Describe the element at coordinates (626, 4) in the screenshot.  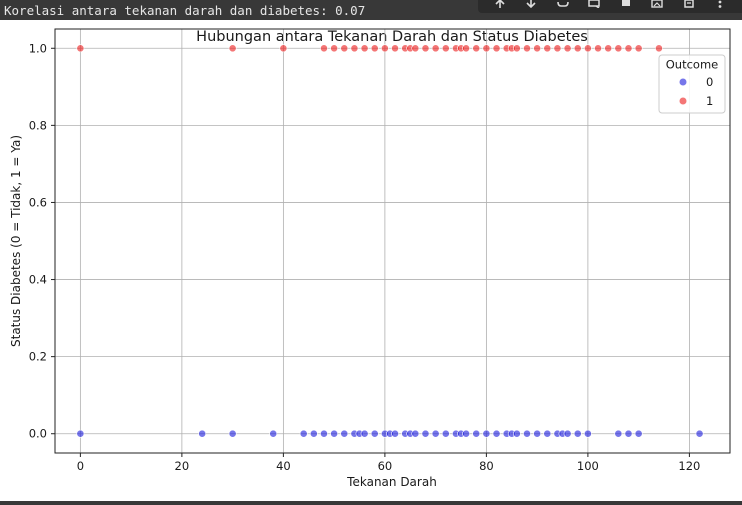
I see `settings-icon` at that location.